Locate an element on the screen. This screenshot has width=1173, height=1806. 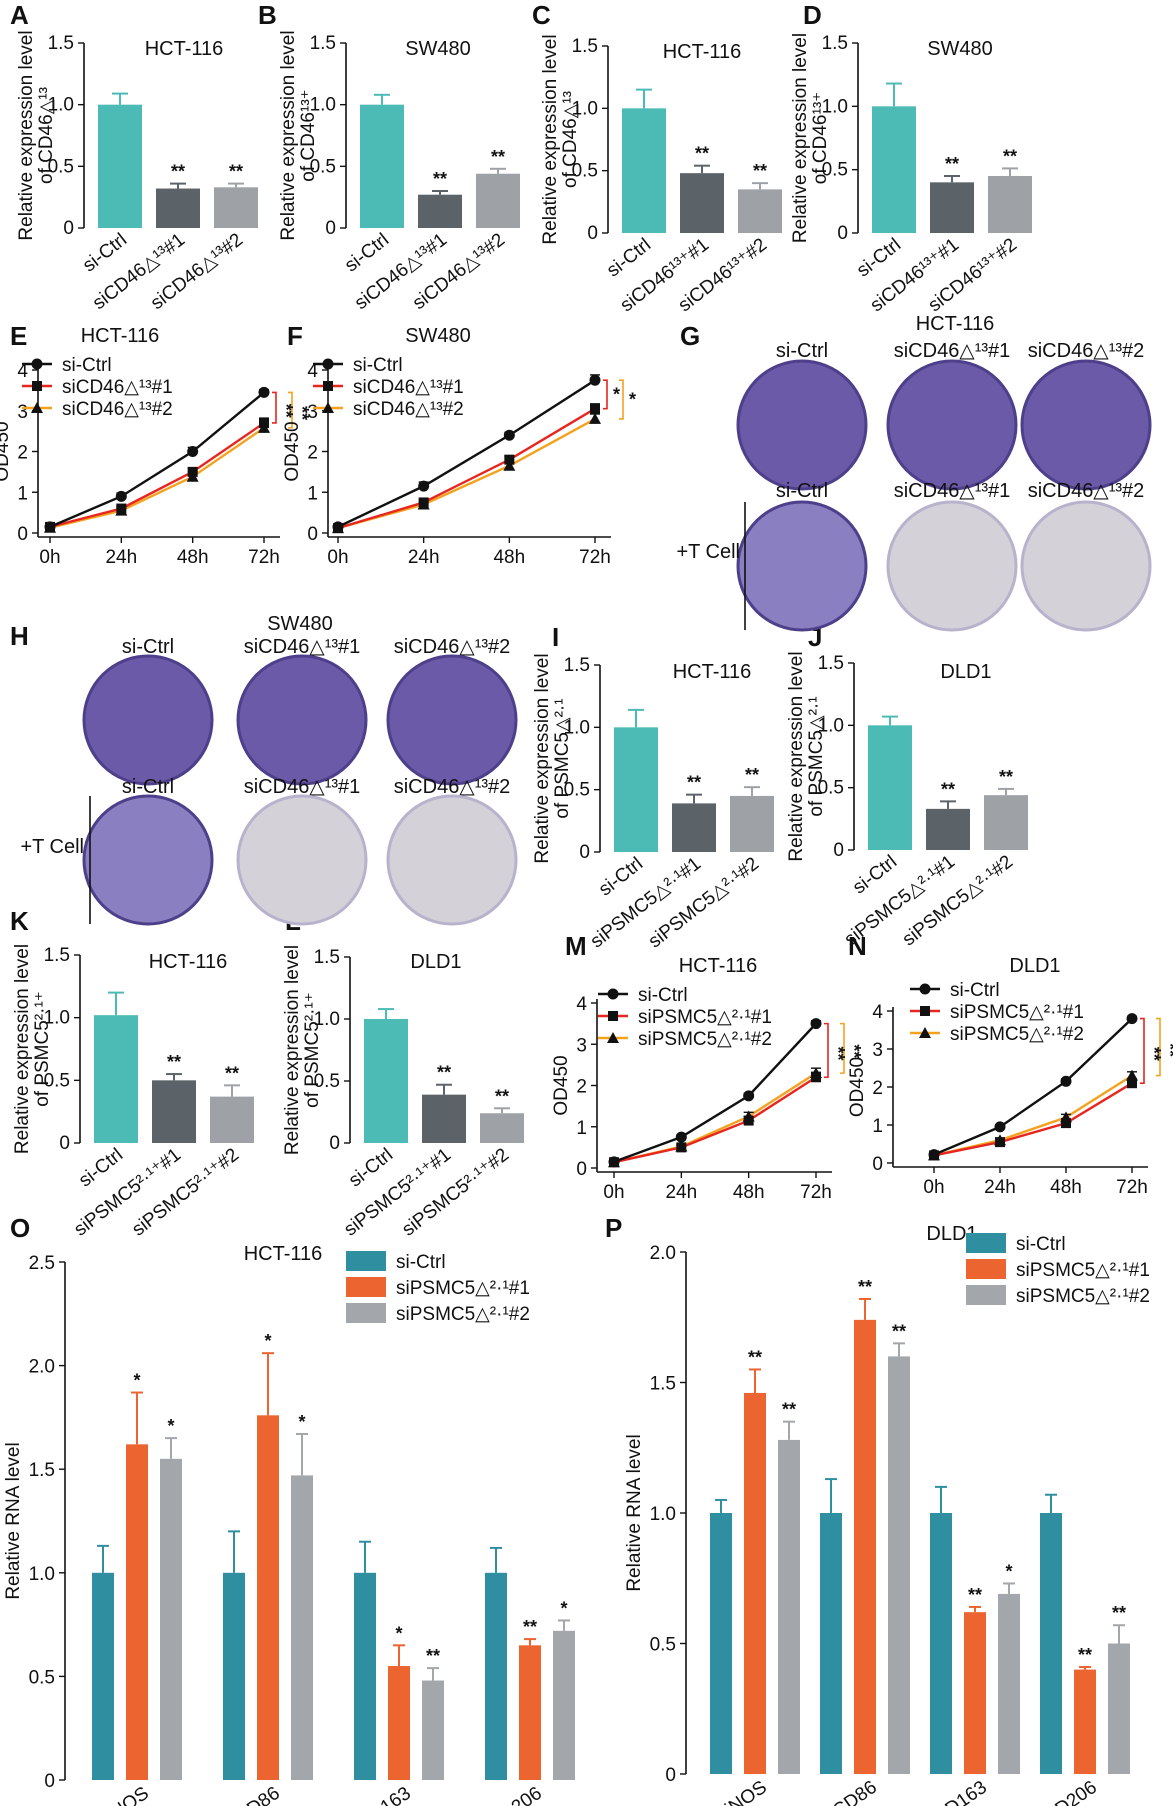
y-axis-label-2: of PSMC5△²·¹ is located at coordinates (562, 758).